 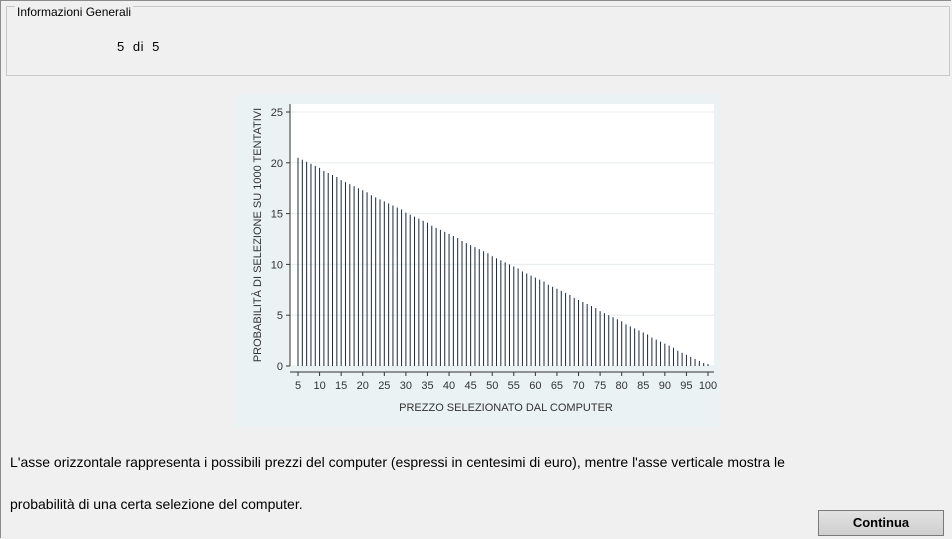 I want to click on x-tick-label: 50, so click(x=492, y=386).